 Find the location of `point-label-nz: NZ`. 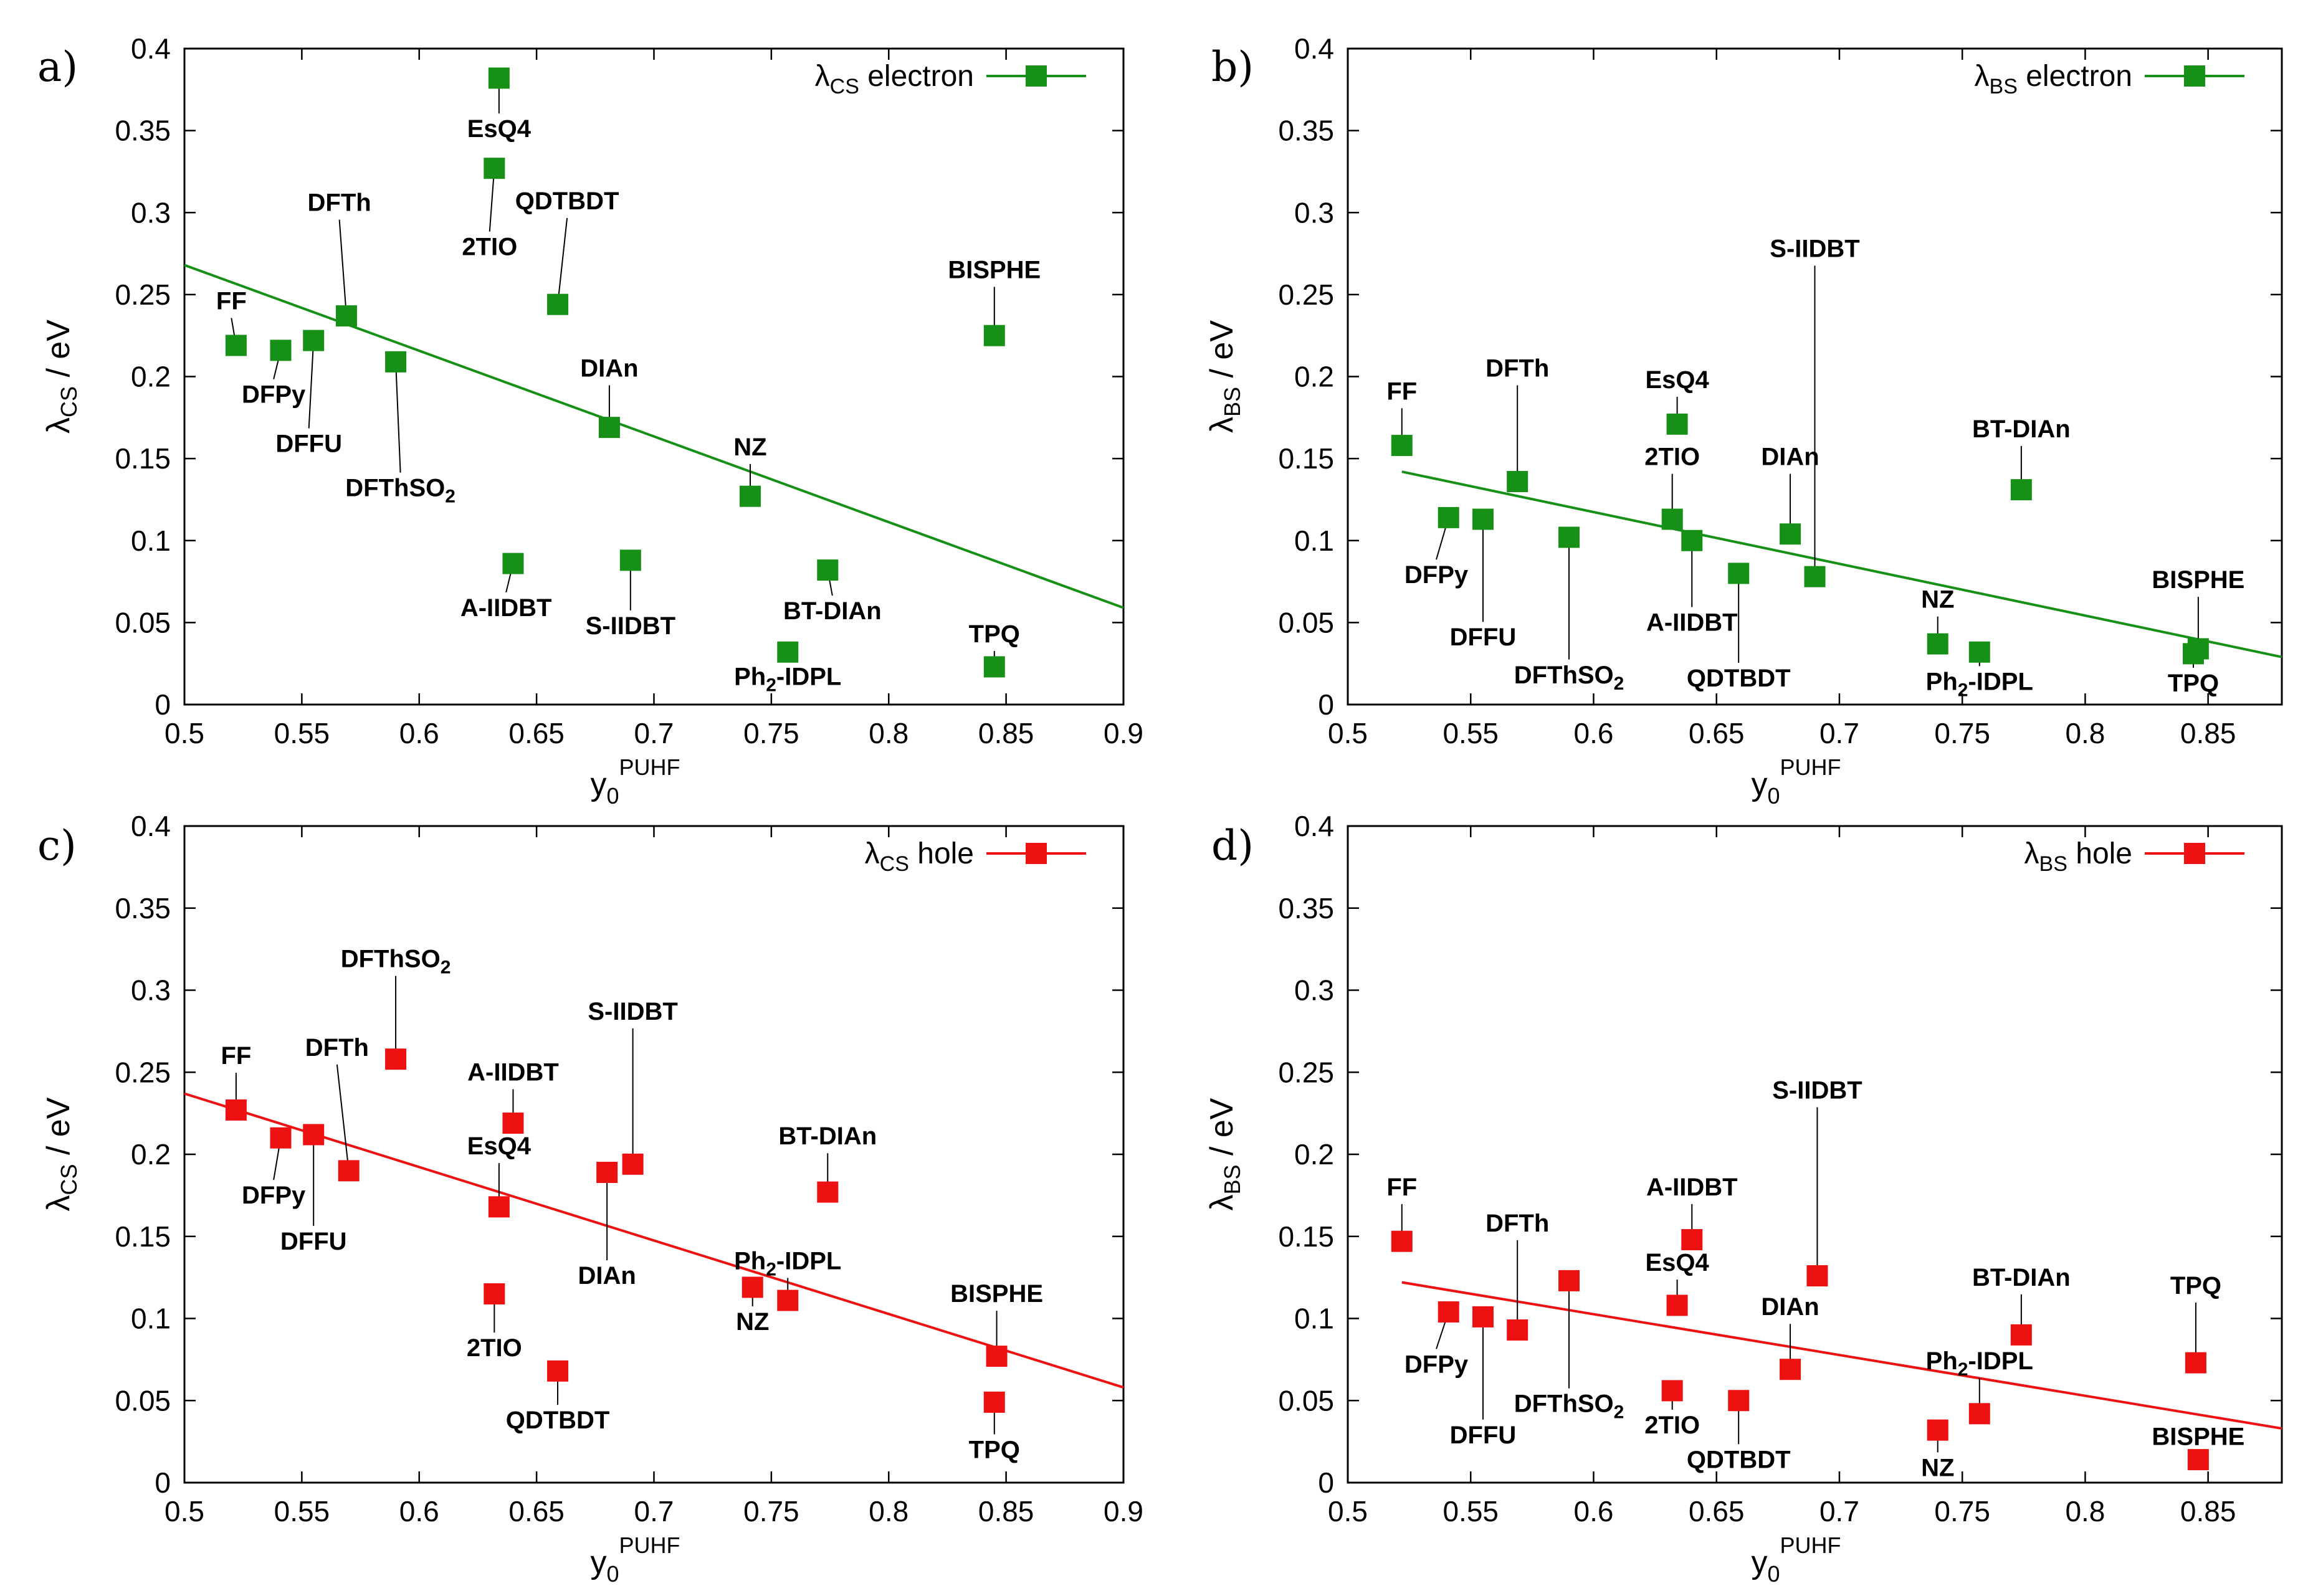

point-label-nz: NZ is located at coordinates (749, 448).